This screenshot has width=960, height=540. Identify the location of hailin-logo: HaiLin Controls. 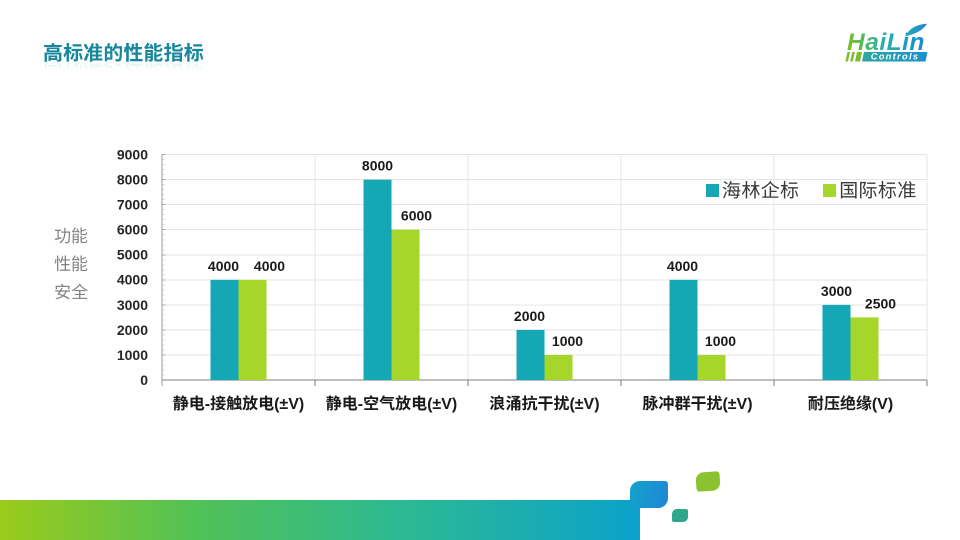
(886, 42).